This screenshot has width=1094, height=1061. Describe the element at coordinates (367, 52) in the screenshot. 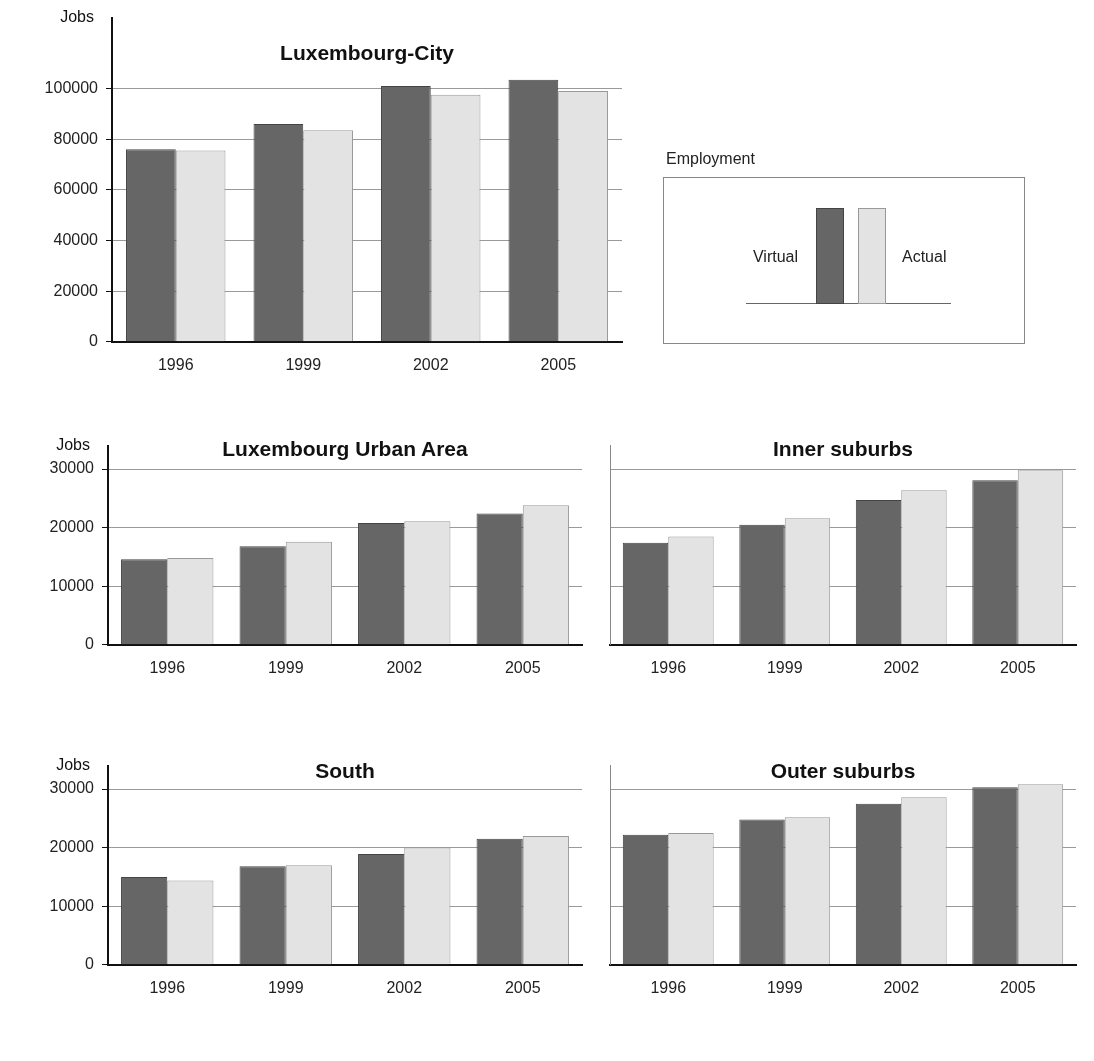

I see `text: Luxembourg-City` at that location.